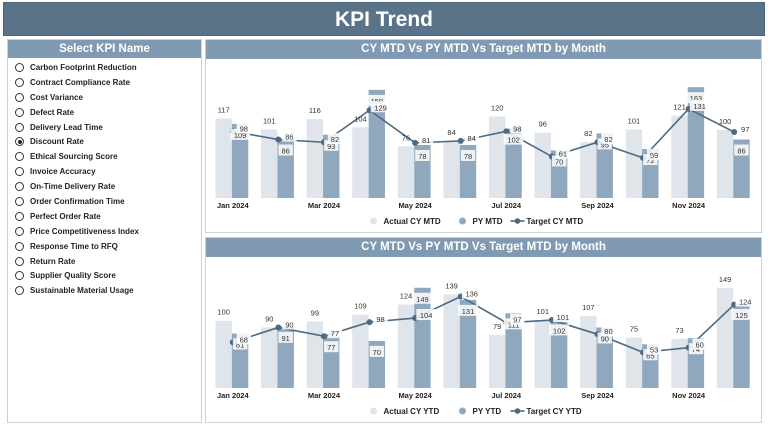  I want to click on data-label: 100, so click(725, 121).